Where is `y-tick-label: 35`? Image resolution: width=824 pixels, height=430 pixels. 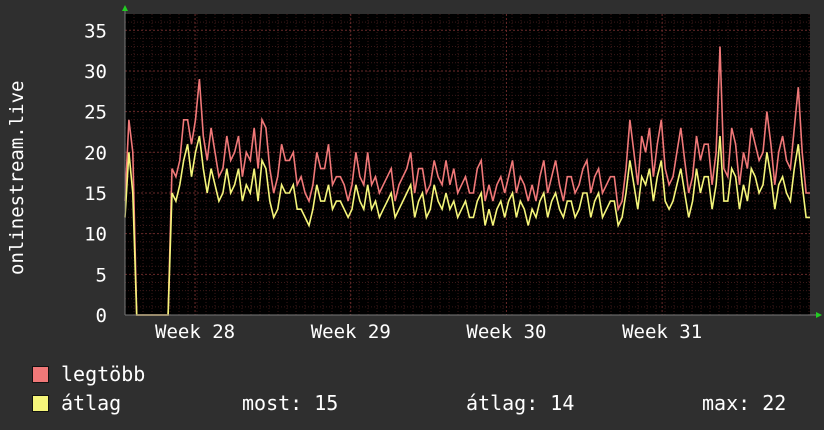
y-tick-label: 35 is located at coordinates (95, 31).